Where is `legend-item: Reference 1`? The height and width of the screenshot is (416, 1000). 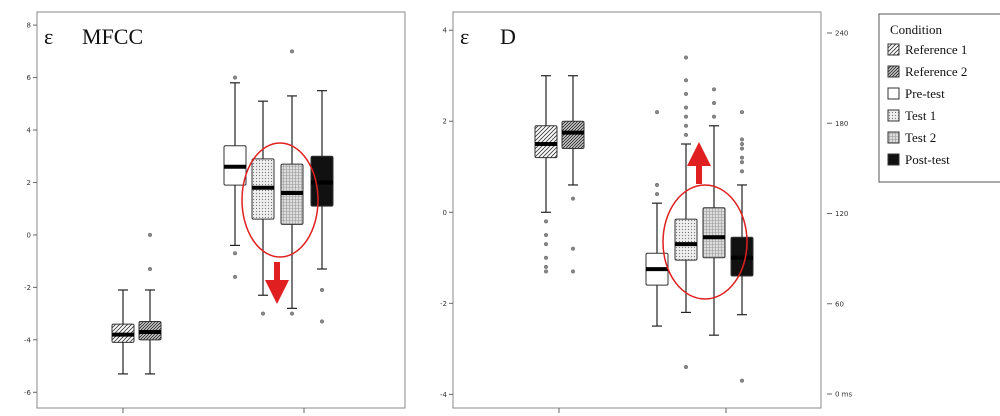 legend-item: Reference 1 is located at coordinates (927, 49).